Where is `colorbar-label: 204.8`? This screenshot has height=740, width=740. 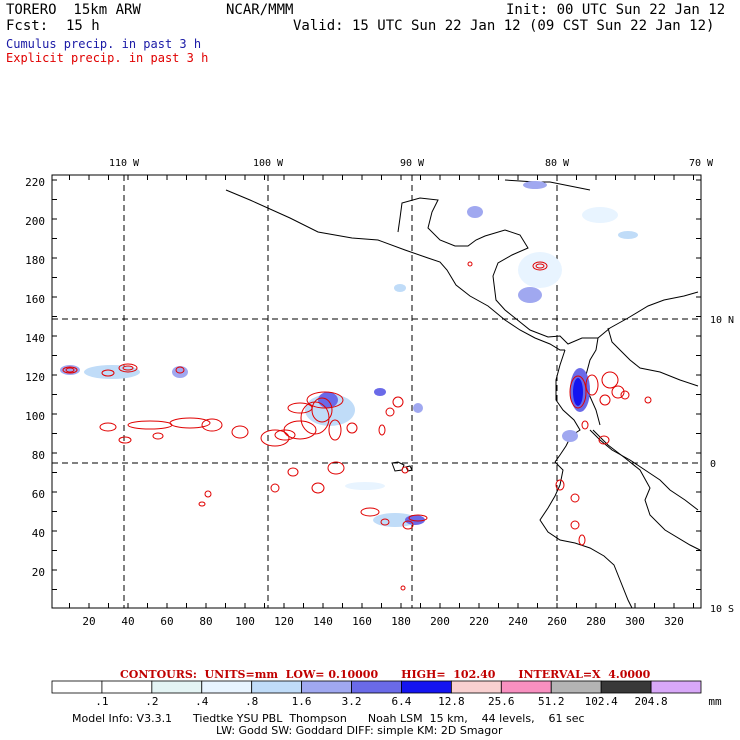
colorbar-label: 204.8 is located at coordinates (651, 701).